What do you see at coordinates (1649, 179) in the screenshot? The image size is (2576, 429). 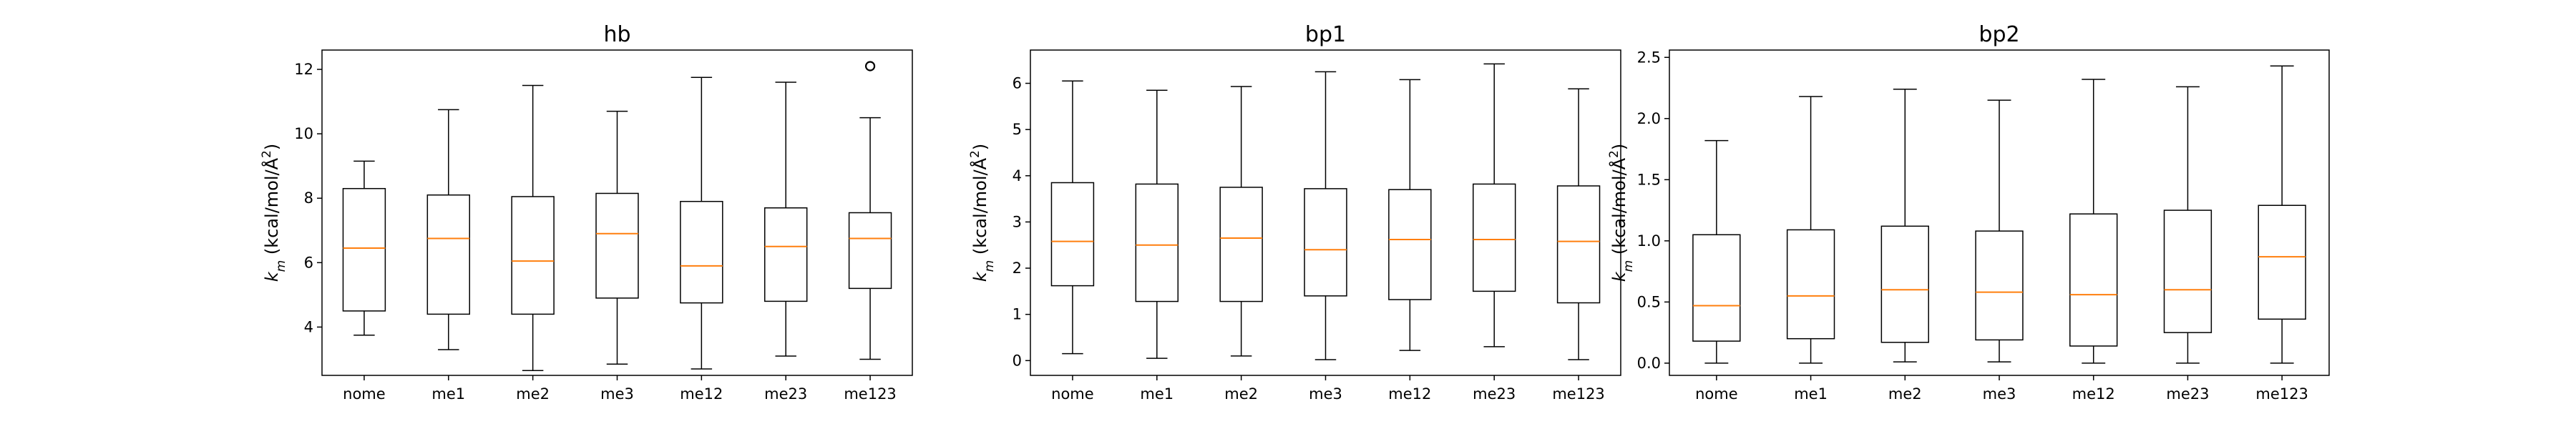 I see `y-tick-label: 1.5` at bounding box center [1649, 179].